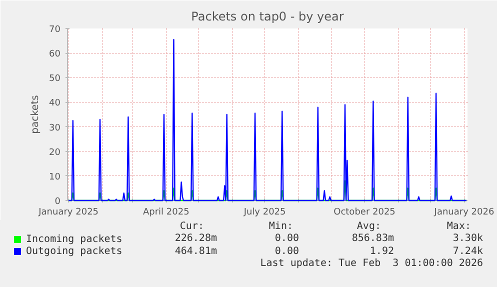 The height and width of the screenshot is (287, 497). I want to click on x-tick-label: April 2025, so click(166, 213).